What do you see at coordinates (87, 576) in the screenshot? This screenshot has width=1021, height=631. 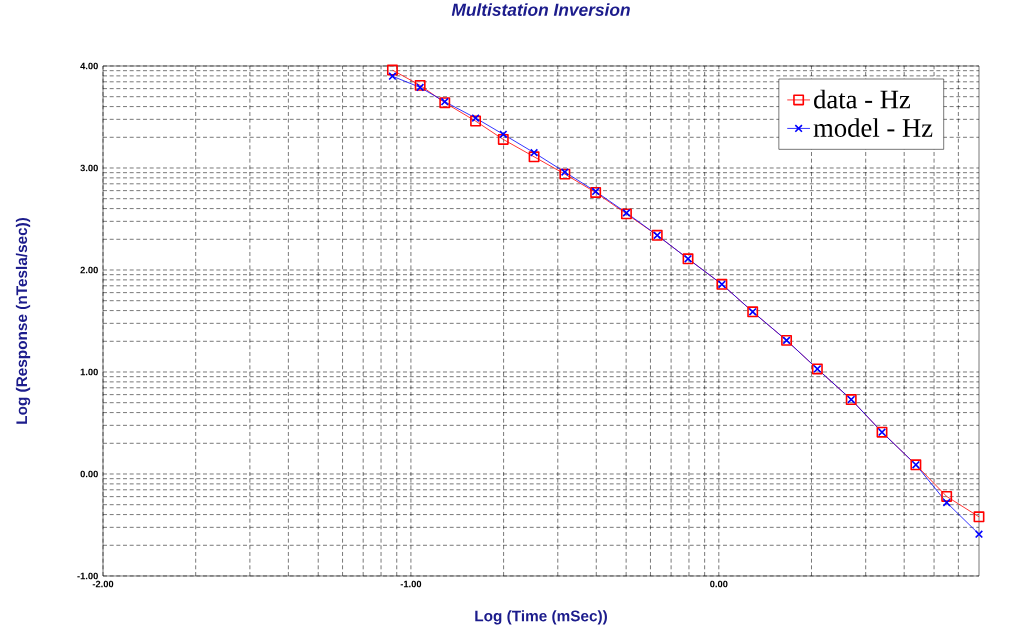 I see `y-tick-label: -1.00` at bounding box center [87, 576].